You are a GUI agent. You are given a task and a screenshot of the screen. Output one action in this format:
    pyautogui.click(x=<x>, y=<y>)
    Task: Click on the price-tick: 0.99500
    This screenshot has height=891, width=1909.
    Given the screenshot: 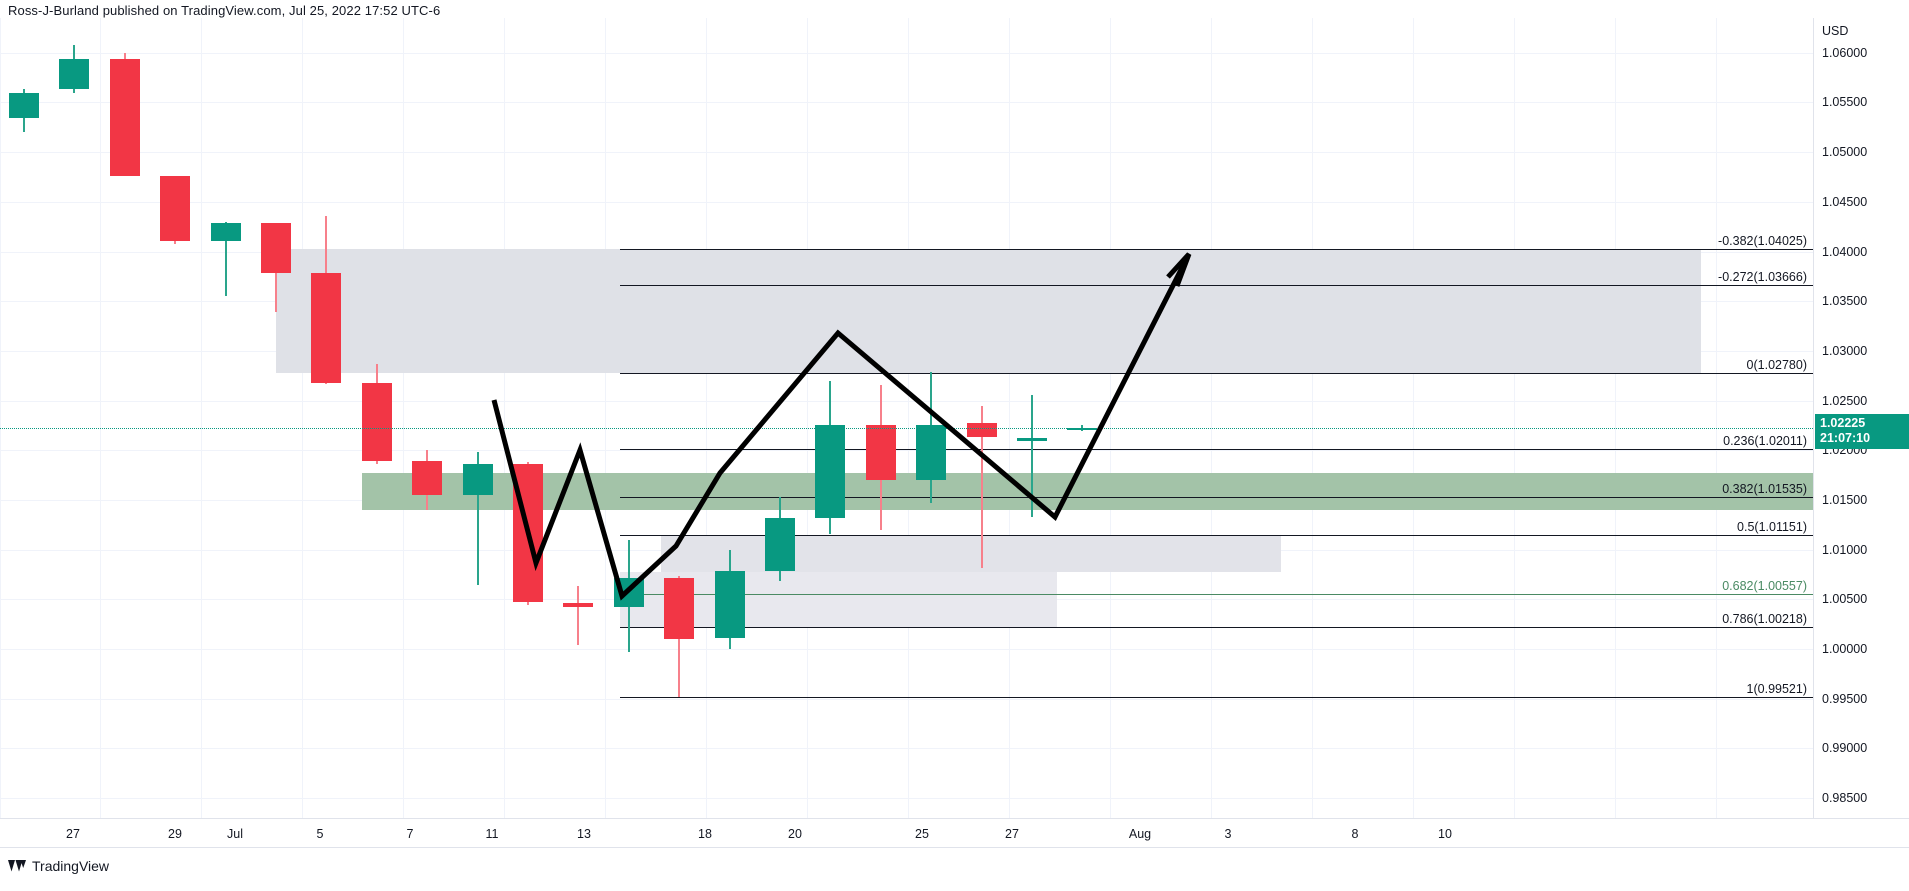 What is the action you would take?
    pyautogui.click(x=1845, y=698)
    